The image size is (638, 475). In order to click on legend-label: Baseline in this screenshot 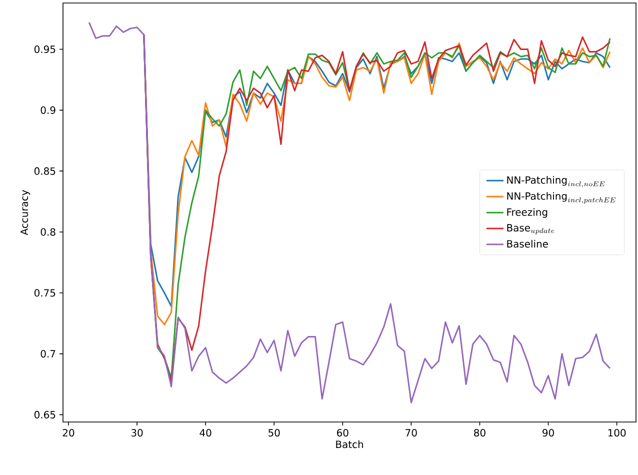, I will do `click(527, 244)`.